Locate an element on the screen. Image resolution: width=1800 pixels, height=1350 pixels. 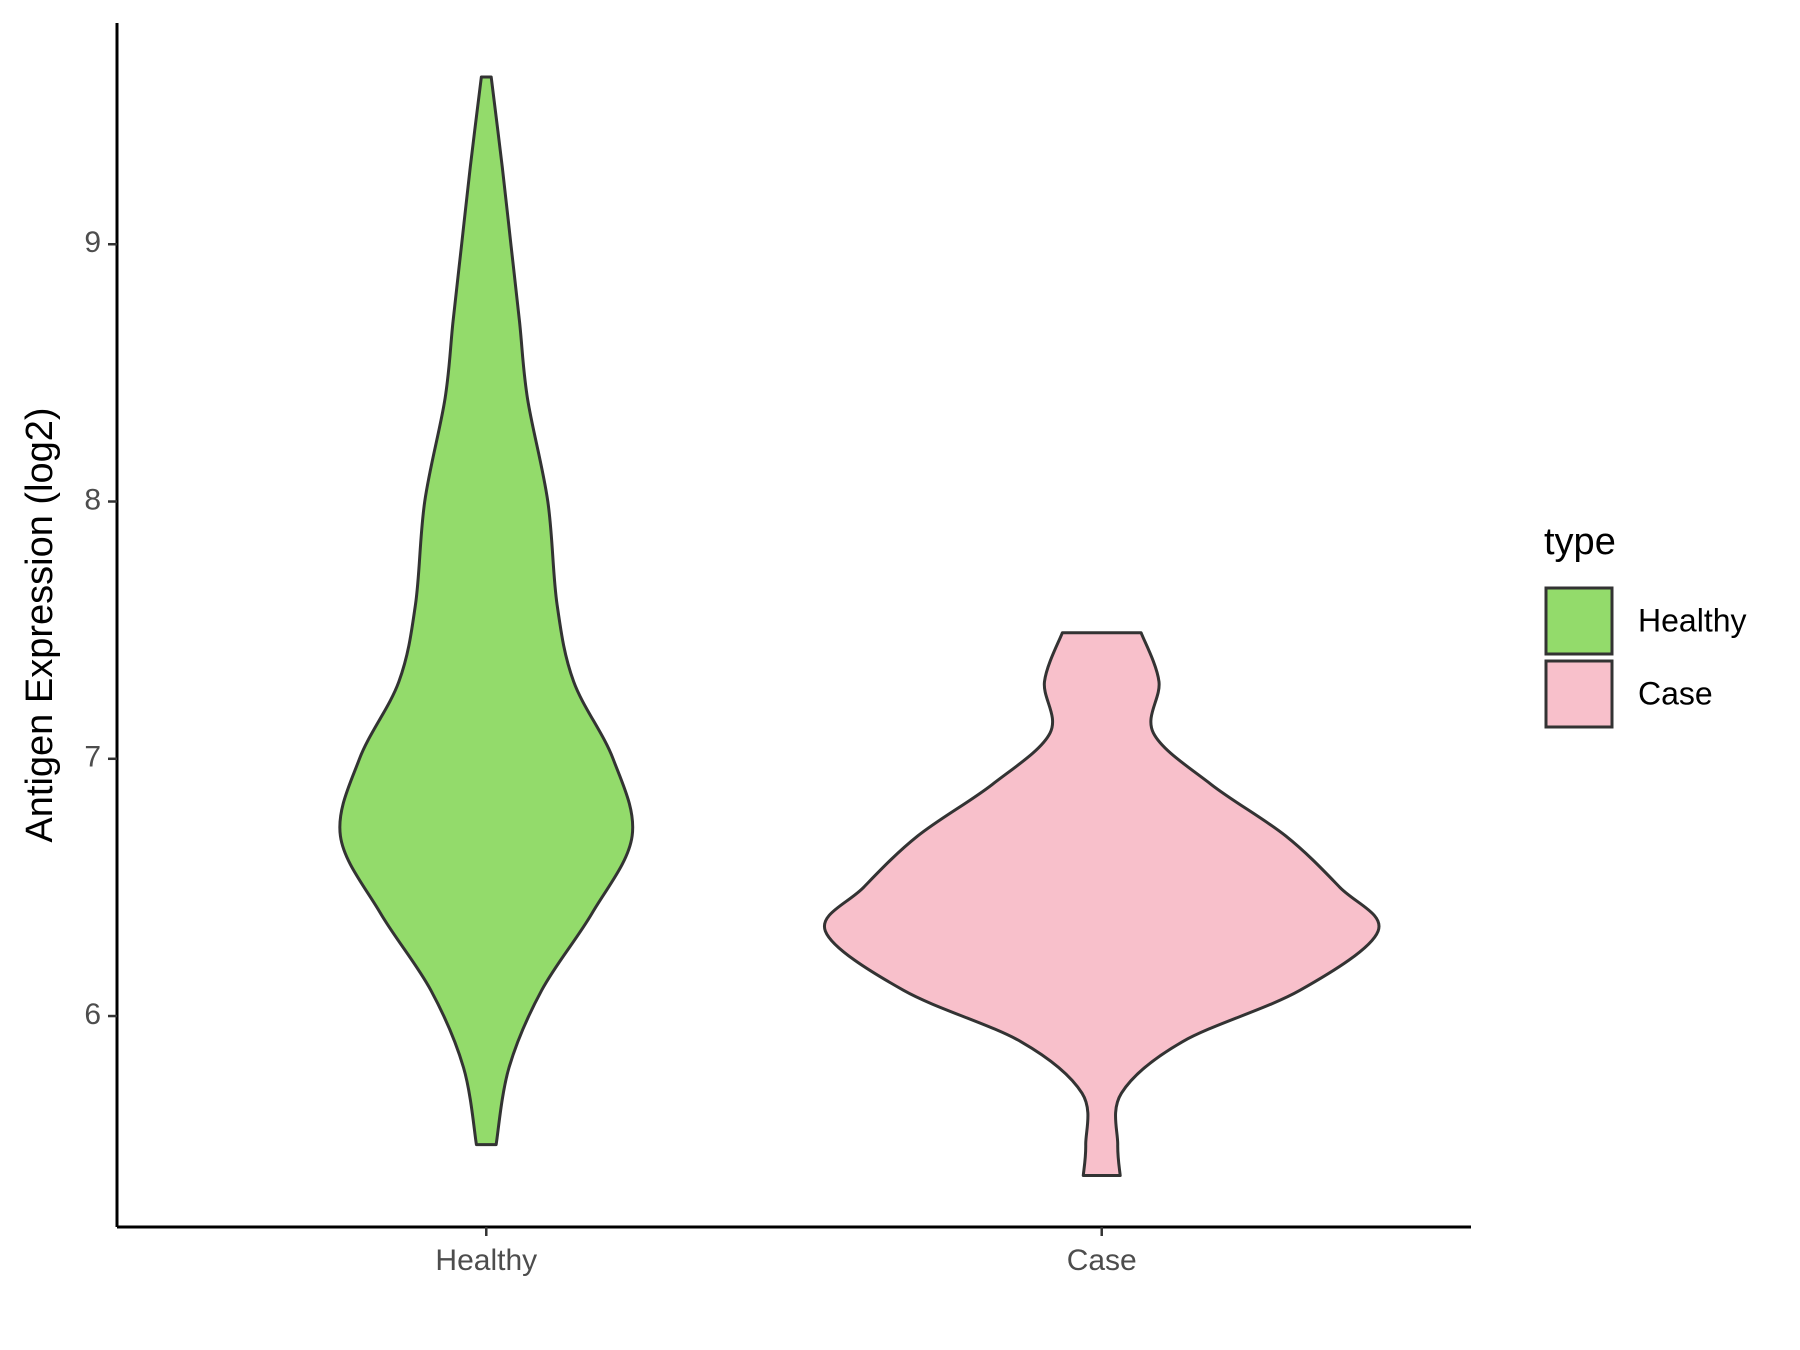
x-tick-label: Healthy is located at coordinates (486, 1260).